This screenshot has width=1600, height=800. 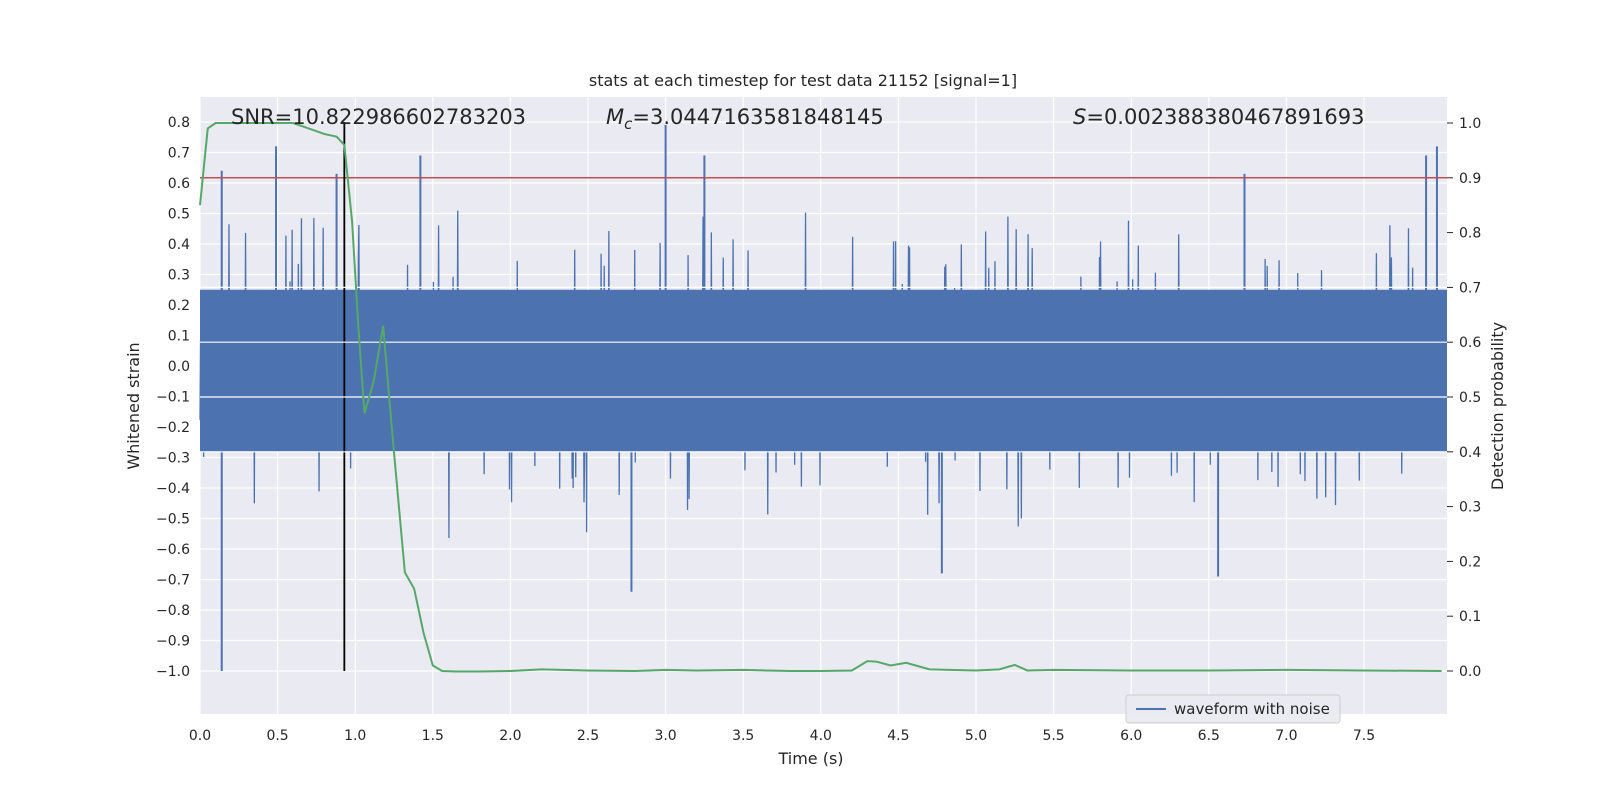 I want to click on y-left-tick-label-14: −0.6, so click(x=173, y=550).